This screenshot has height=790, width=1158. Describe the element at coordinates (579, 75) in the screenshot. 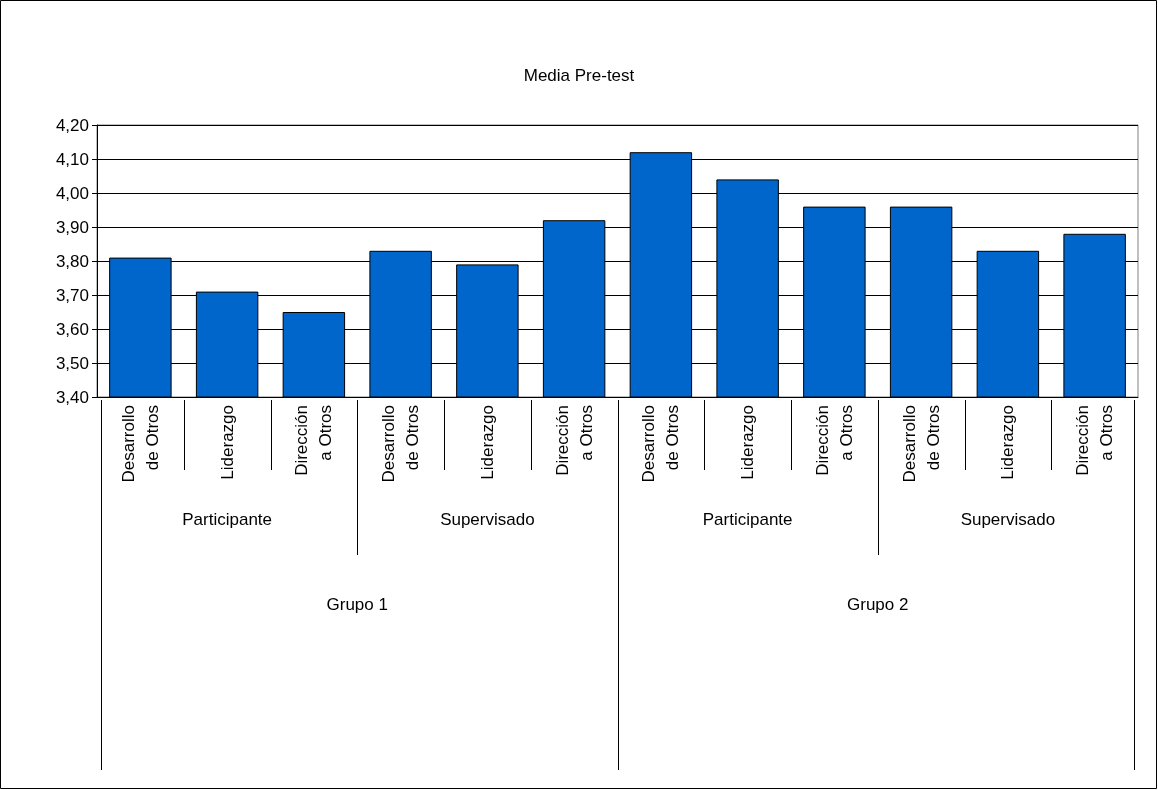

I see `chart-title: Media Pre-test` at that location.